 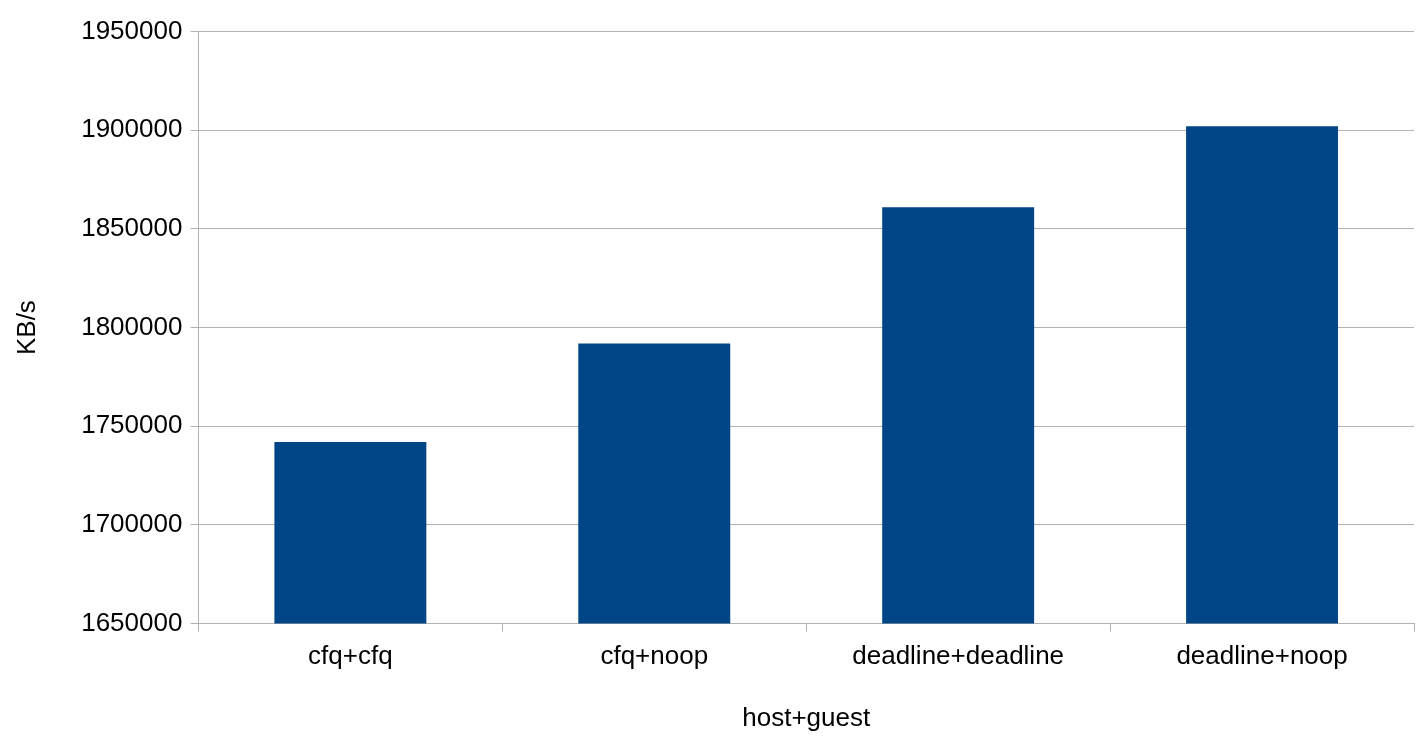 What do you see at coordinates (132, 227) in the screenshot?
I see `y-tick-label: 1850000` at bounding box center [132, 227].